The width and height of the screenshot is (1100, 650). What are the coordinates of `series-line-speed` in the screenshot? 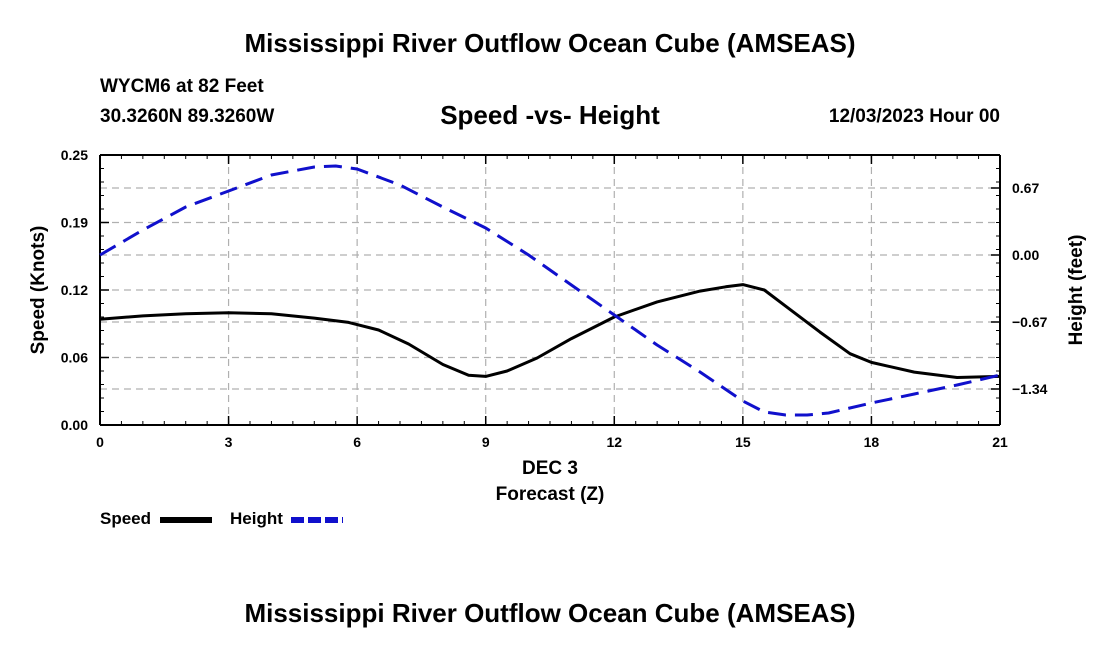 It's located at (550, 331).